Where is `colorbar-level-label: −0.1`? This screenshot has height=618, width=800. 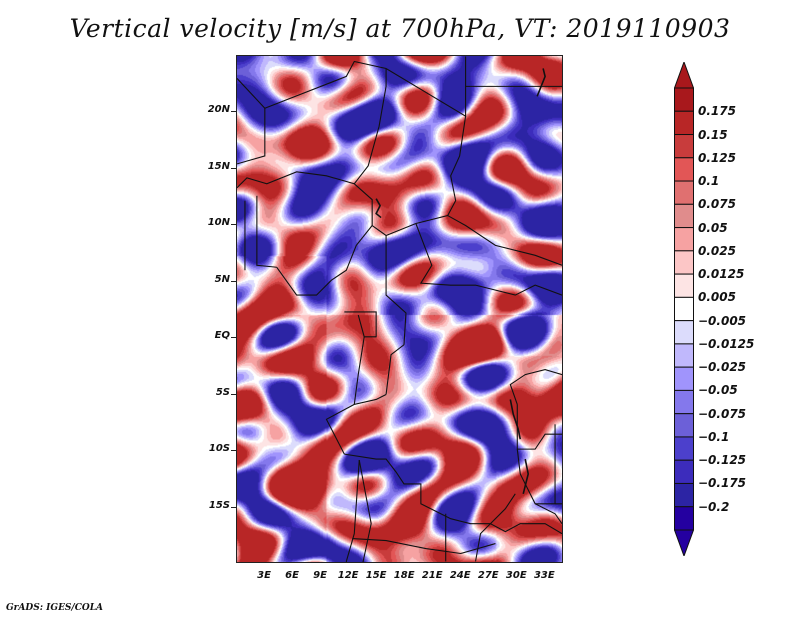 colorbar-level-label: −0.1 is located at coordinates (714, 436).